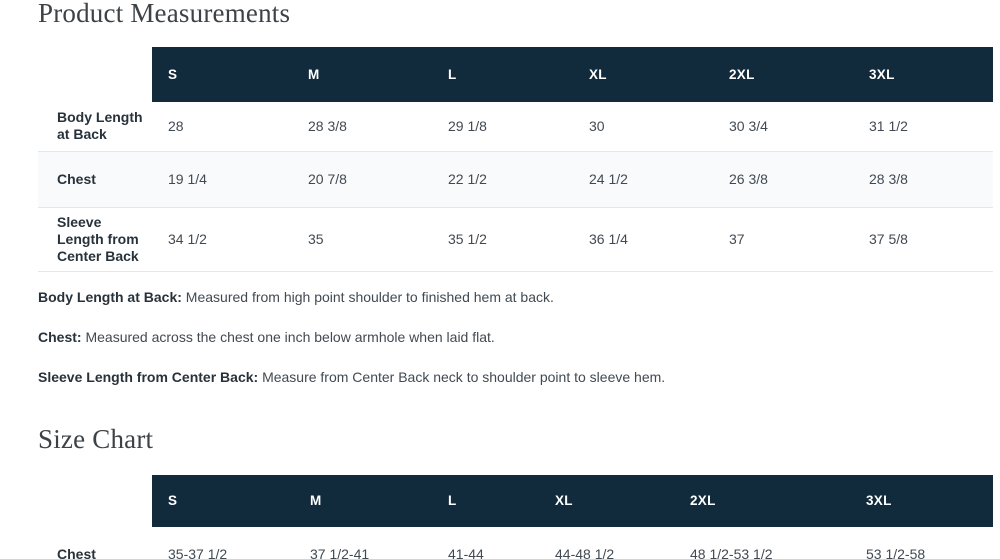  What do you see at coordinates (608, 238) in the screenshot?
I see `cell-value: 36 1/4` at bounding box center [608, 238].